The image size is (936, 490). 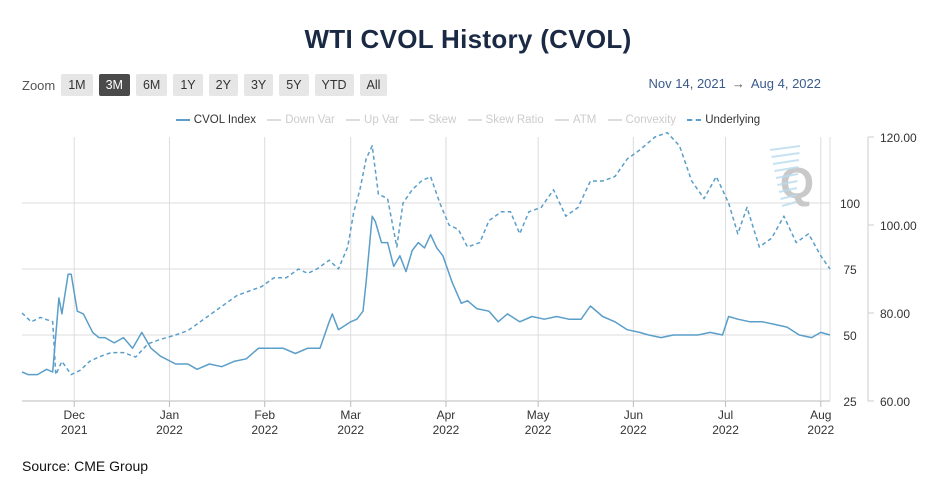 I want to click on x-tick-year: 2021, so click(x=74, y=430).